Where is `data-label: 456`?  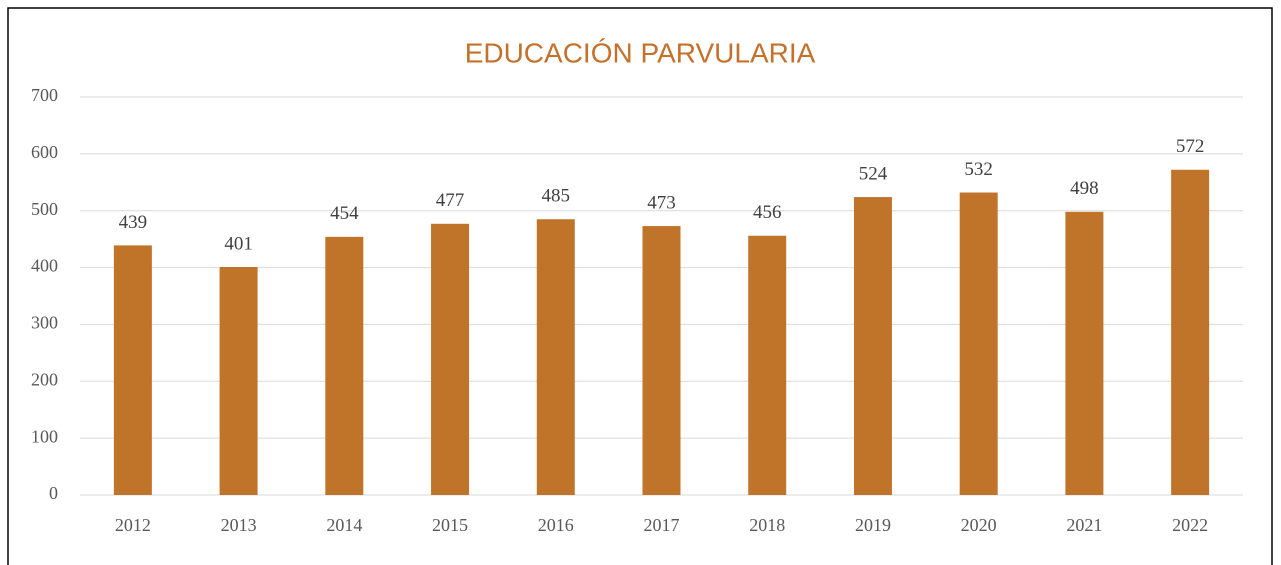
data-label: 456 is located at coordinates (767, 212).